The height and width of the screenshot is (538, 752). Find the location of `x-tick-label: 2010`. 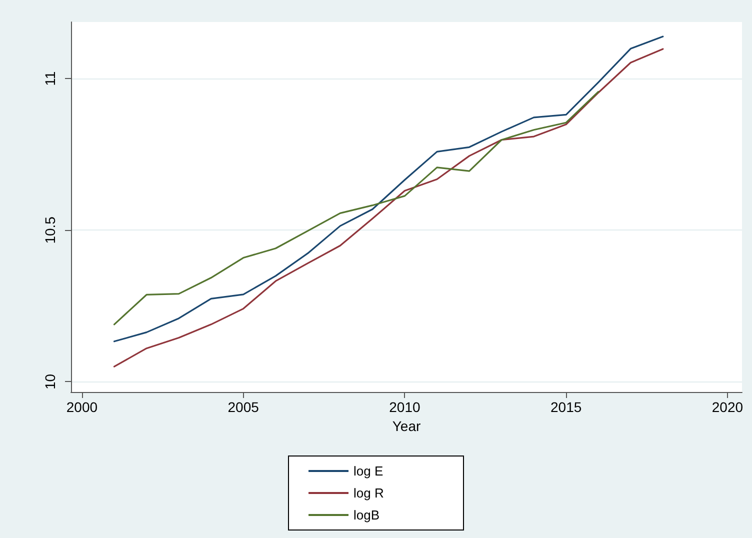

x-tick-label: 2010 is located at coordinates (405, 407).